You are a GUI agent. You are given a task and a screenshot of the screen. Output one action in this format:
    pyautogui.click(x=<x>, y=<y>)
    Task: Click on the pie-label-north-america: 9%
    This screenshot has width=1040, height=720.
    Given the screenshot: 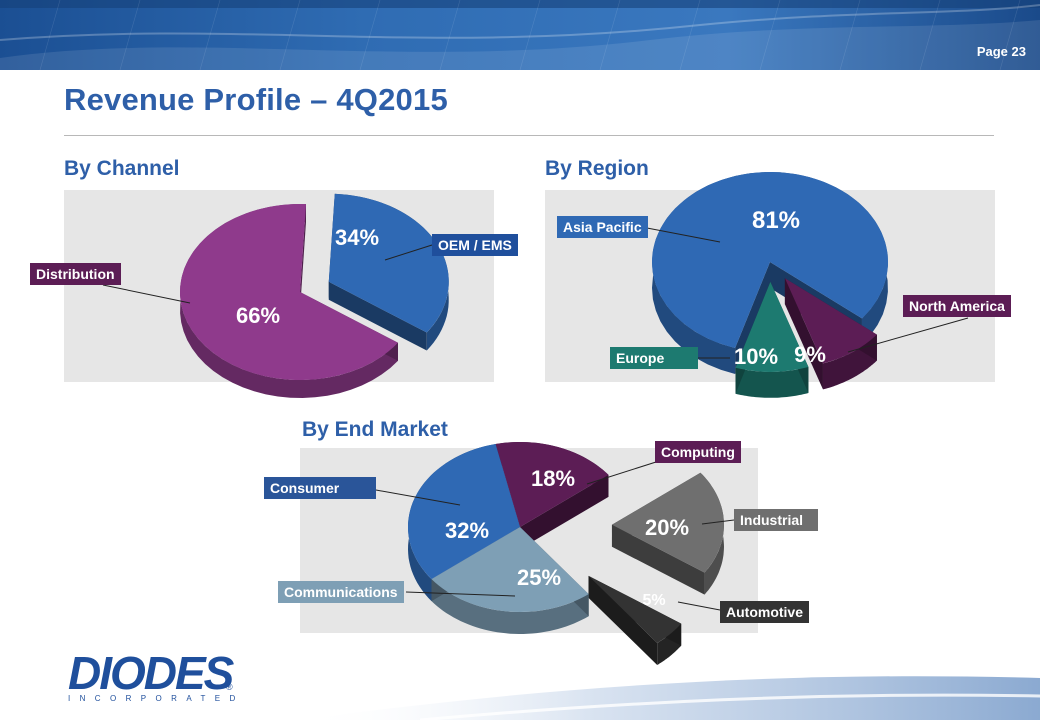 What is the action you would take?
    pyautogui.click(x=810, y=354)
    